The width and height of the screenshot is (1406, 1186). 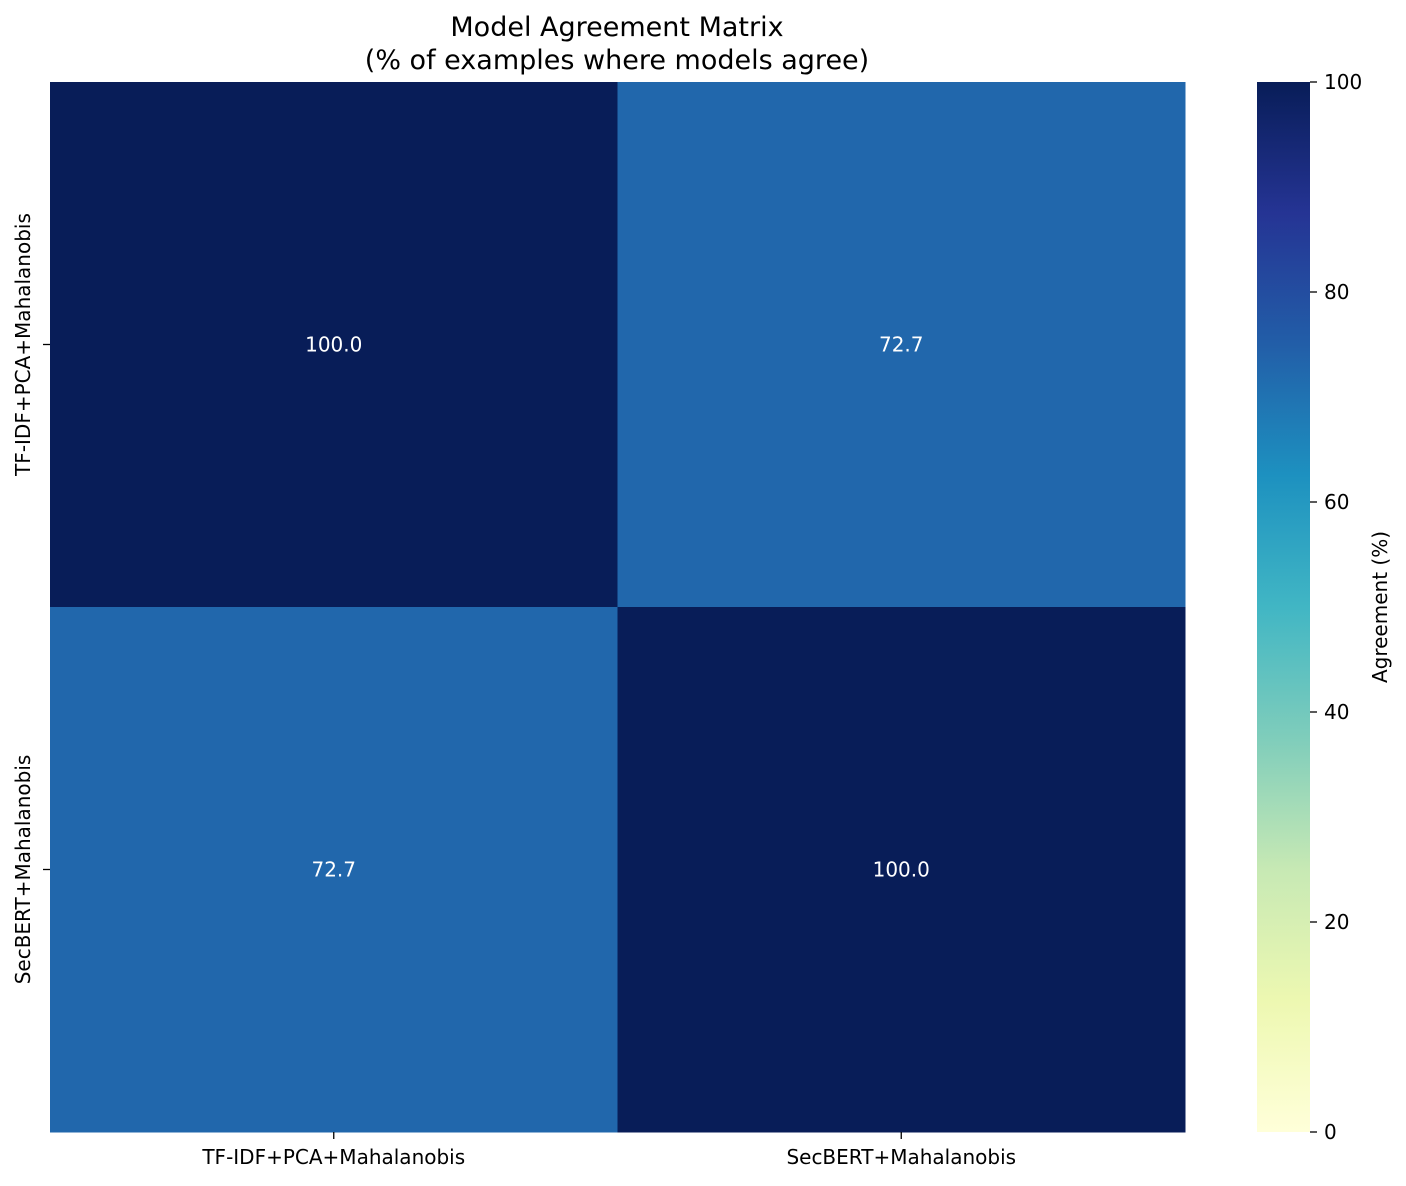 What do you see at coordinates (616, 27) in the screenshot?
I see `chart-title-line-1: Model Agreement Matrix` at bounding box center [616, 27].